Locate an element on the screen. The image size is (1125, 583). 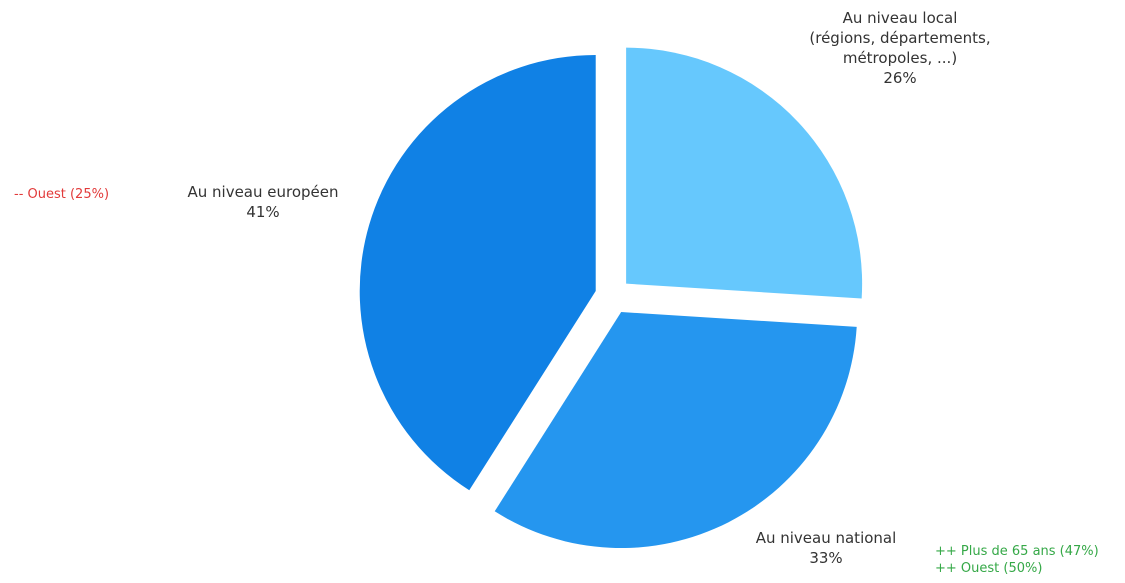
pie-slice-local is located at coordinates (744, 173).